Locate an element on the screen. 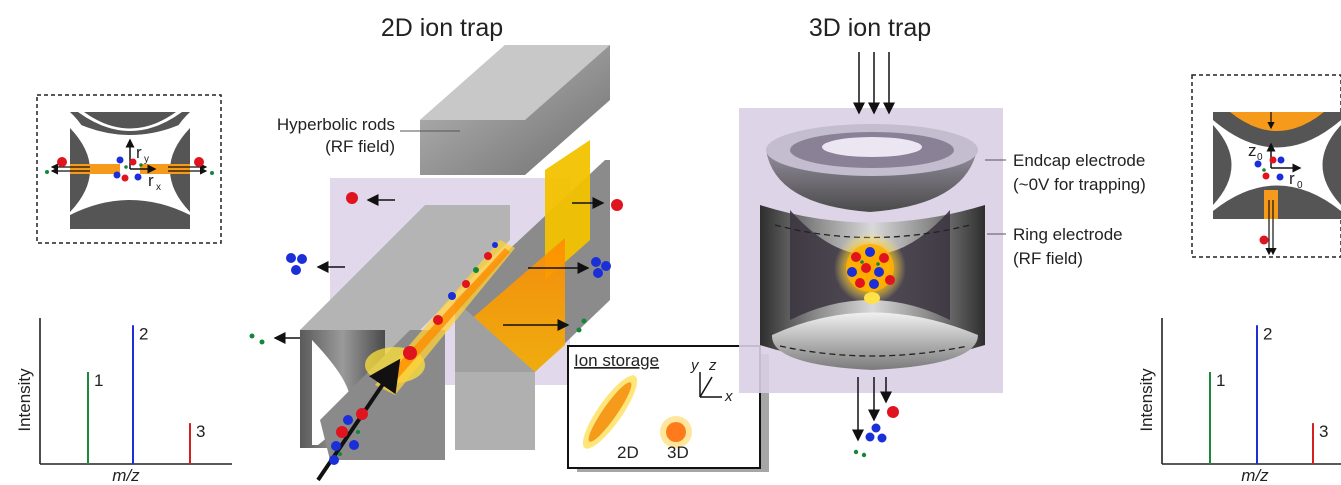 This screenshot has width=1341, height=485. ion-storage-3d-label: 3D is located at coordinates (678, 452).